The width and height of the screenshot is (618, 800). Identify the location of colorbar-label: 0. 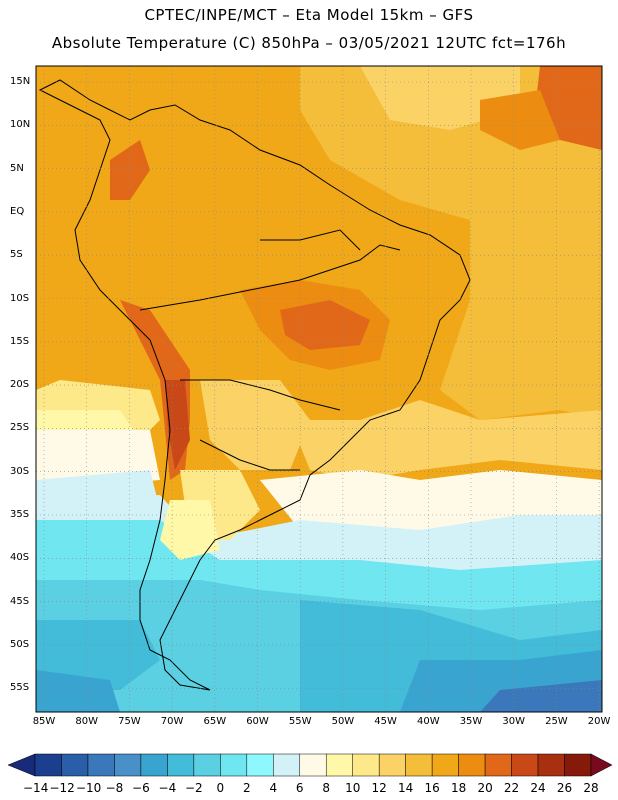
(220, 788).